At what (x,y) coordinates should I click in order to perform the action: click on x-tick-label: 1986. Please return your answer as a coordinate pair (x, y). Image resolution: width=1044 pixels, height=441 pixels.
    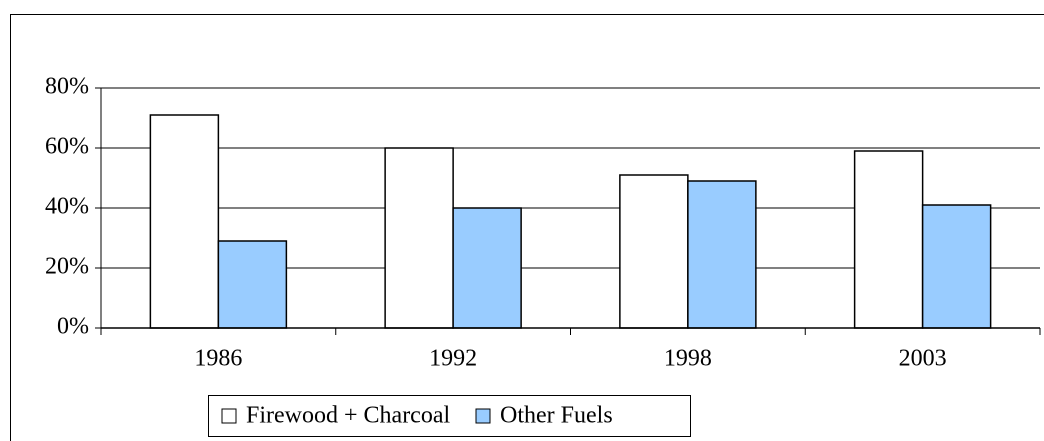
    Looking at the image, I should click on (218, 359).